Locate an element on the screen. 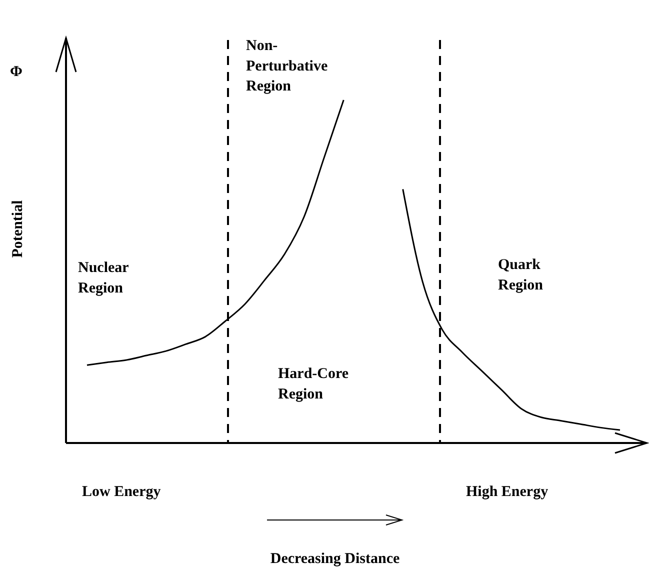 This screenshot has height=577, width=649. text: High Energy is located at coordinates (507, 492).